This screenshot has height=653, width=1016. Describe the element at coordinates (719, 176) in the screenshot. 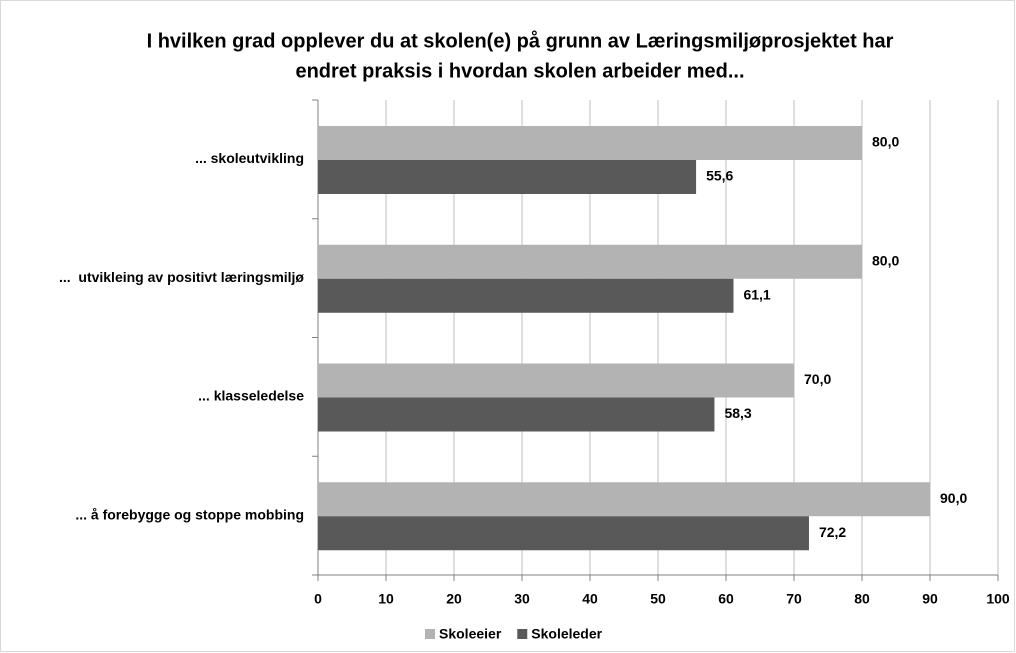

I see `data-label: 55,6` at that location.